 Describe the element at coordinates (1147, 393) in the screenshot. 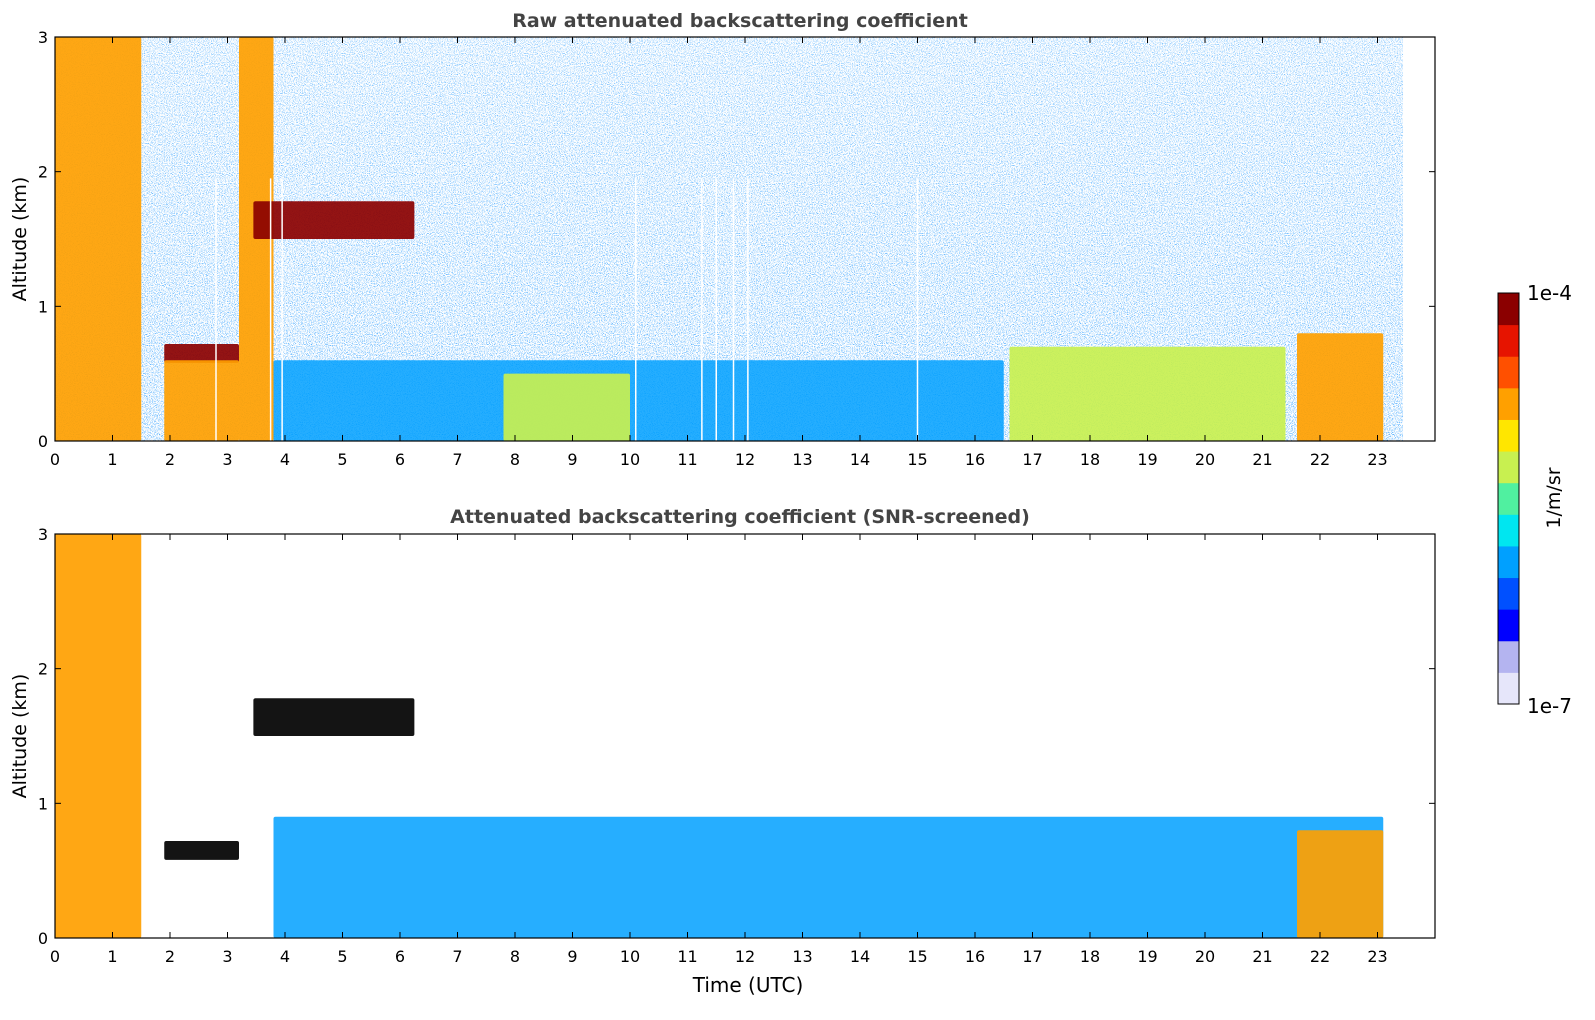

I see `heatmap-feature: cloud base / precipitation` at that location.